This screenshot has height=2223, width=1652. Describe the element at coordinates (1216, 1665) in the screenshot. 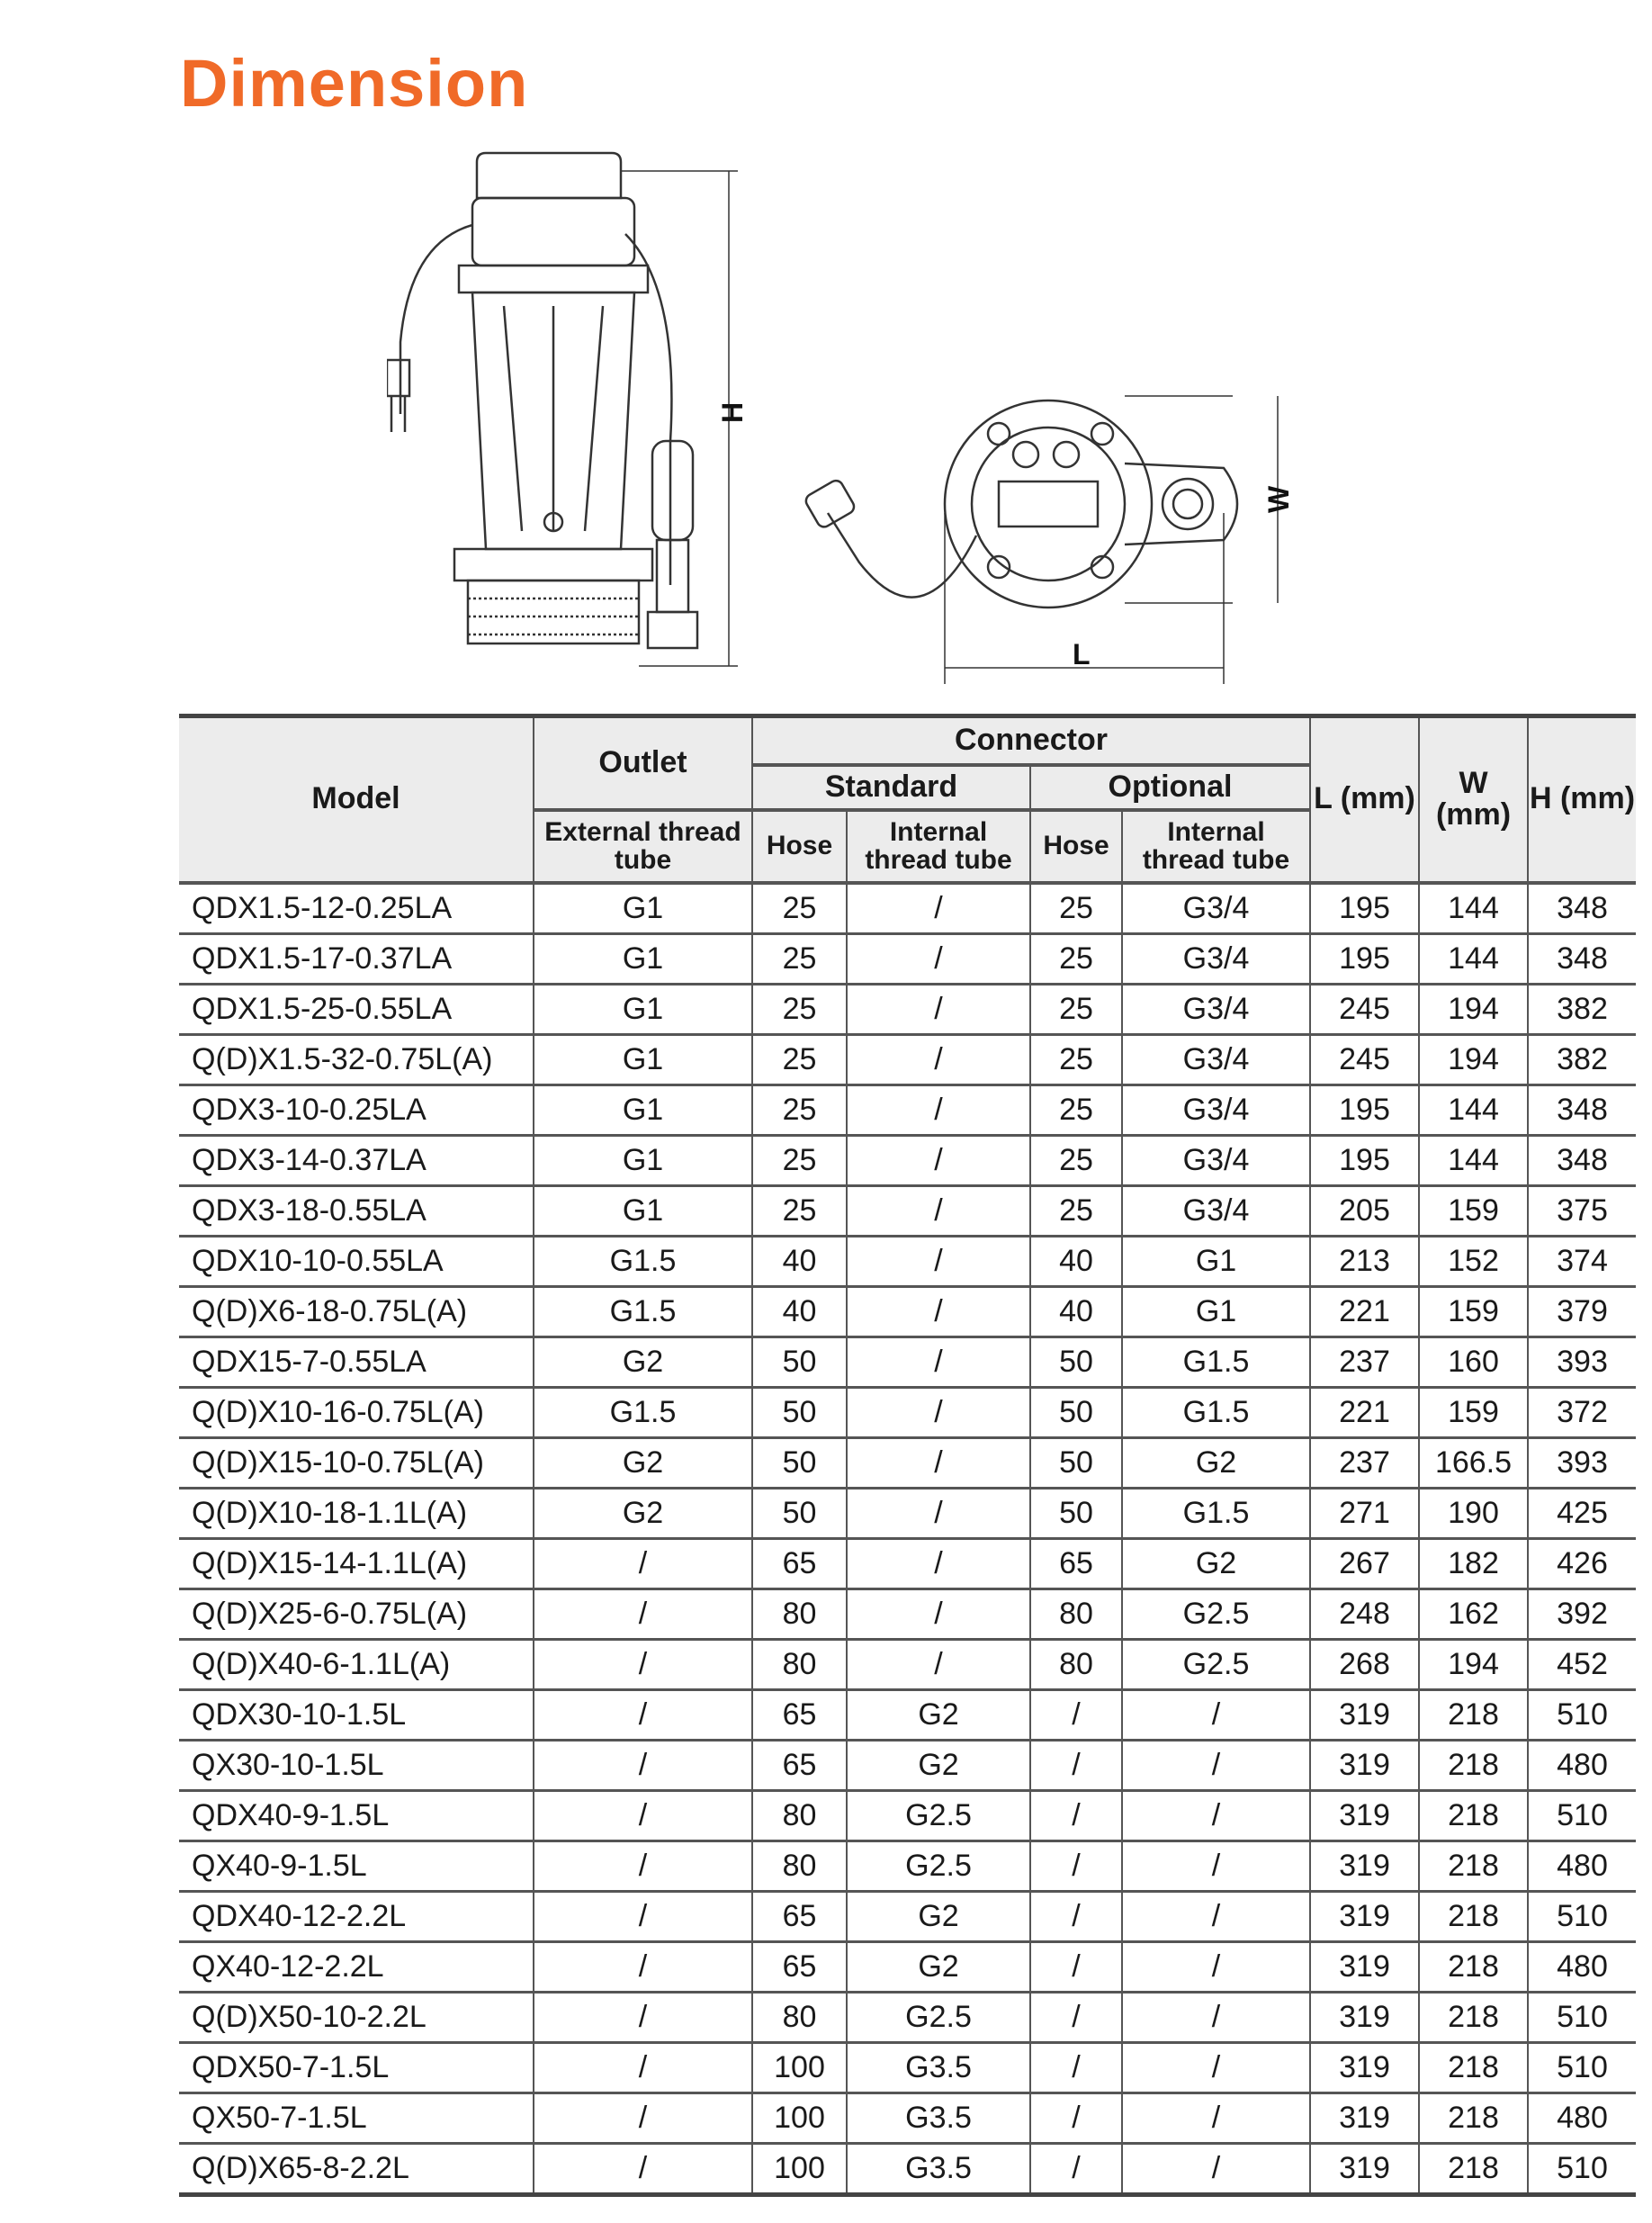

I see `cell-optional-internal-thread: G2.5` at that location.